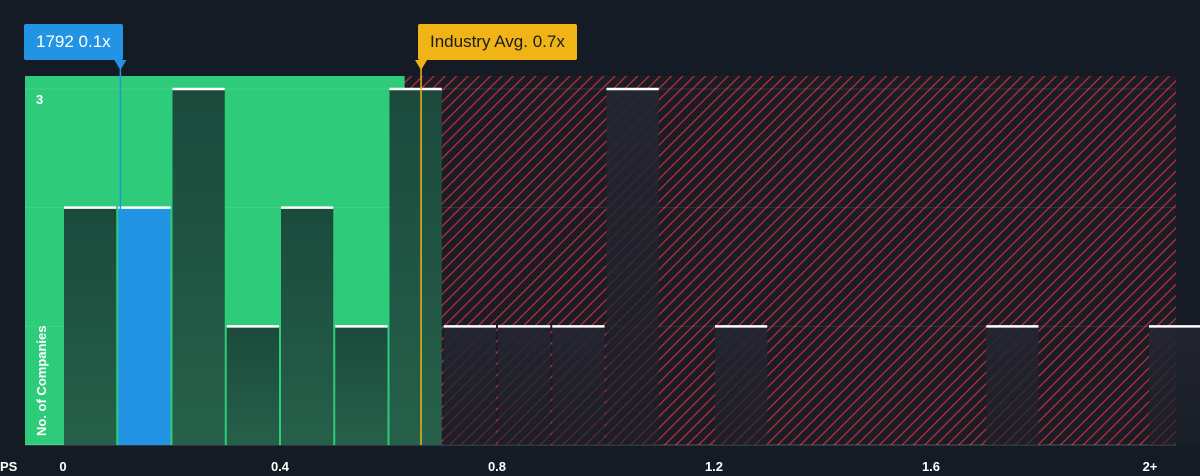 The width and height of the screenshot is (1200, 476). I want to click on y-axis-label: No. of Companies, so click(41, 380).